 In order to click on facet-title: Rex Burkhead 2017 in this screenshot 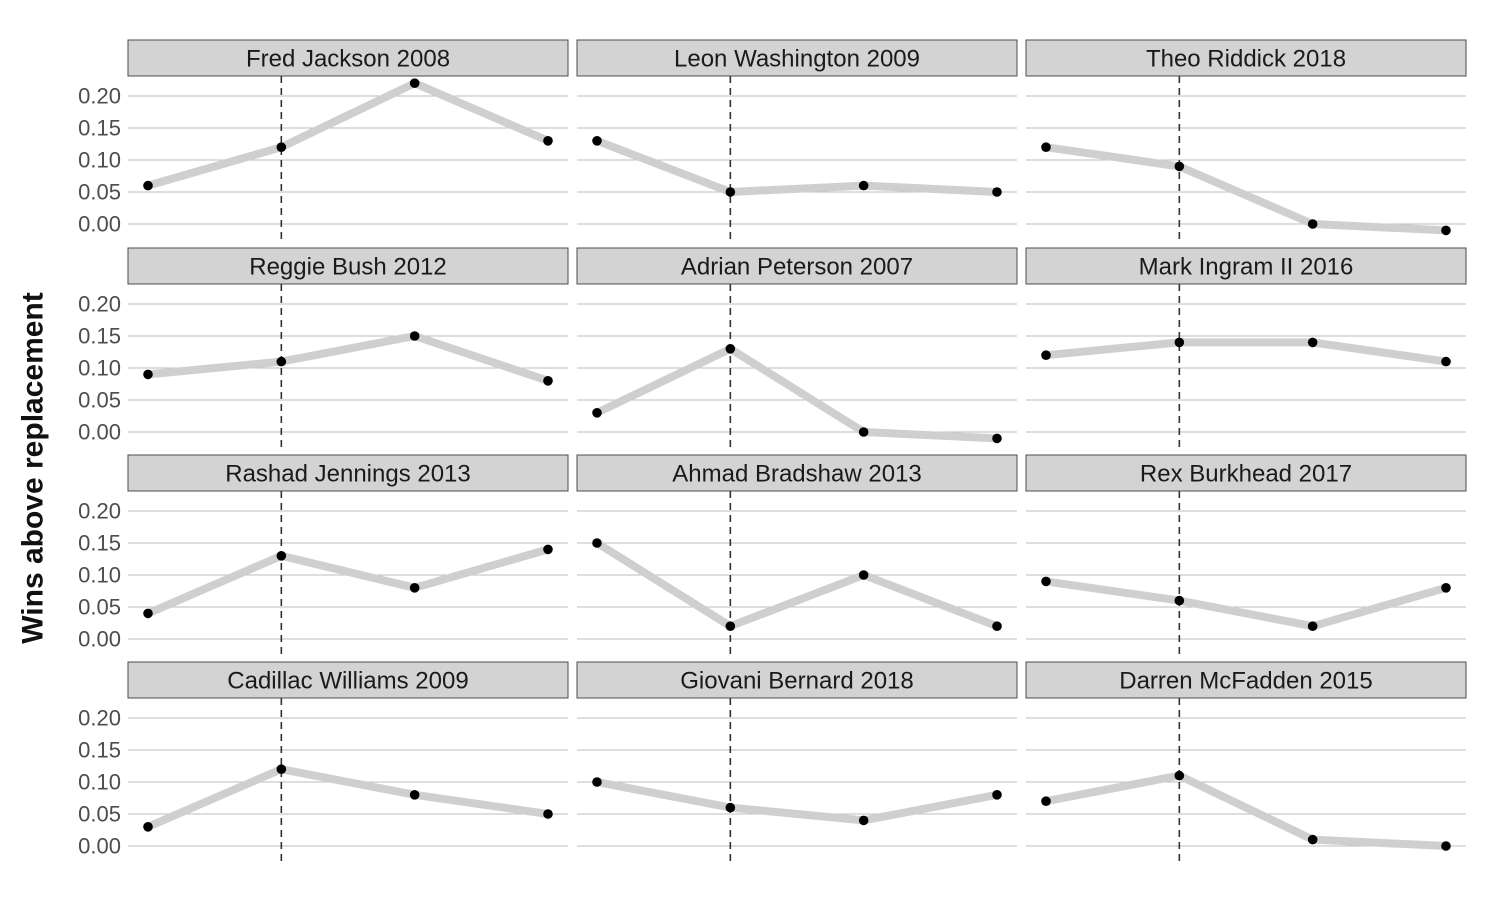, I will do `click(1246, 474)`.